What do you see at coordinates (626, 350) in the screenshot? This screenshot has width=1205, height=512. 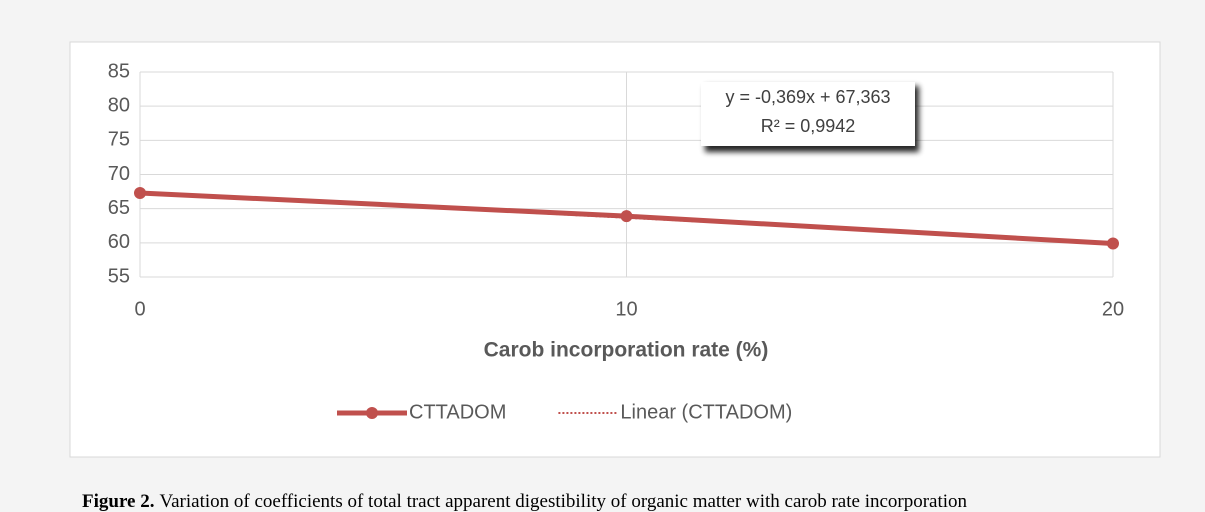 I see `x-axis-title: Carob incorporation rate (%)` at bounding box center [626, 350].